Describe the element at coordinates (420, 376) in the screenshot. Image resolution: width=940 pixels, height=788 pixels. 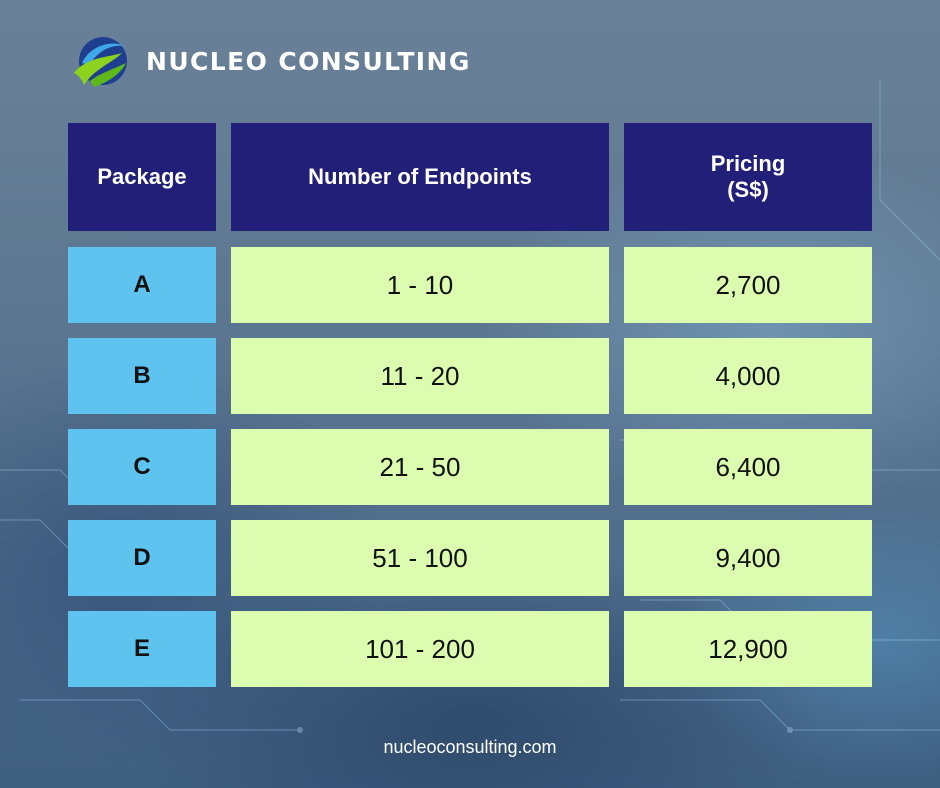
I see `endpoints-cell: 11 - 20` at that location.